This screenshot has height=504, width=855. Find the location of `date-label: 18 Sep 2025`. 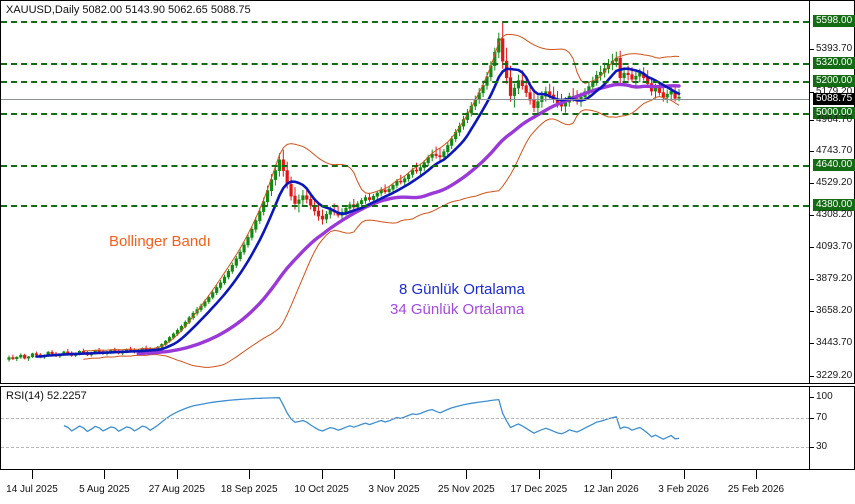

date-label: 18 Sep 2025 is located at coordinates (249, 489).